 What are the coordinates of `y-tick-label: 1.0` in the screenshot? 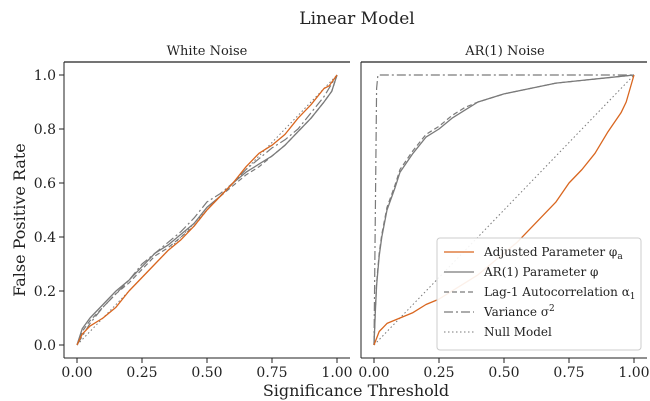 It's located at (45, 76).